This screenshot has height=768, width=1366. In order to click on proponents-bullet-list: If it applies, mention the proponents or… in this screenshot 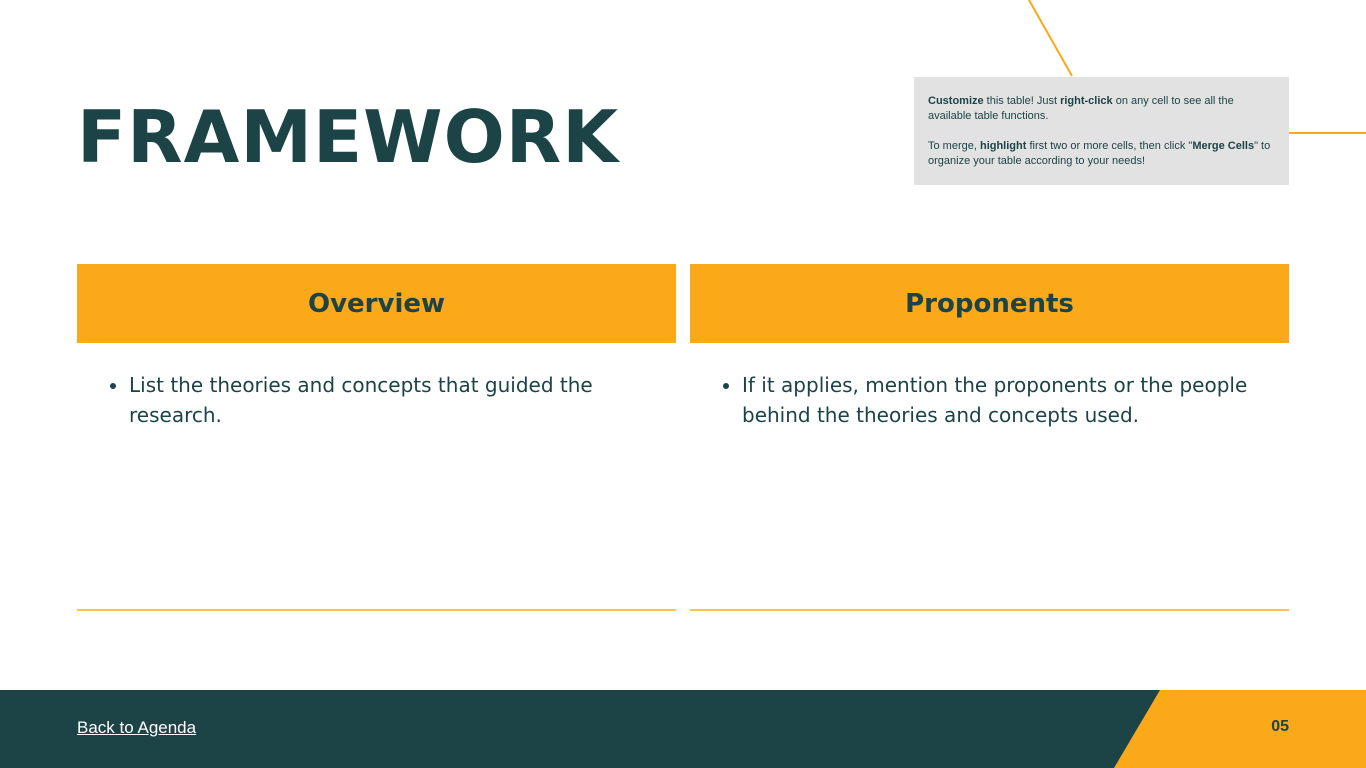, I will do `click(980, 400)`.